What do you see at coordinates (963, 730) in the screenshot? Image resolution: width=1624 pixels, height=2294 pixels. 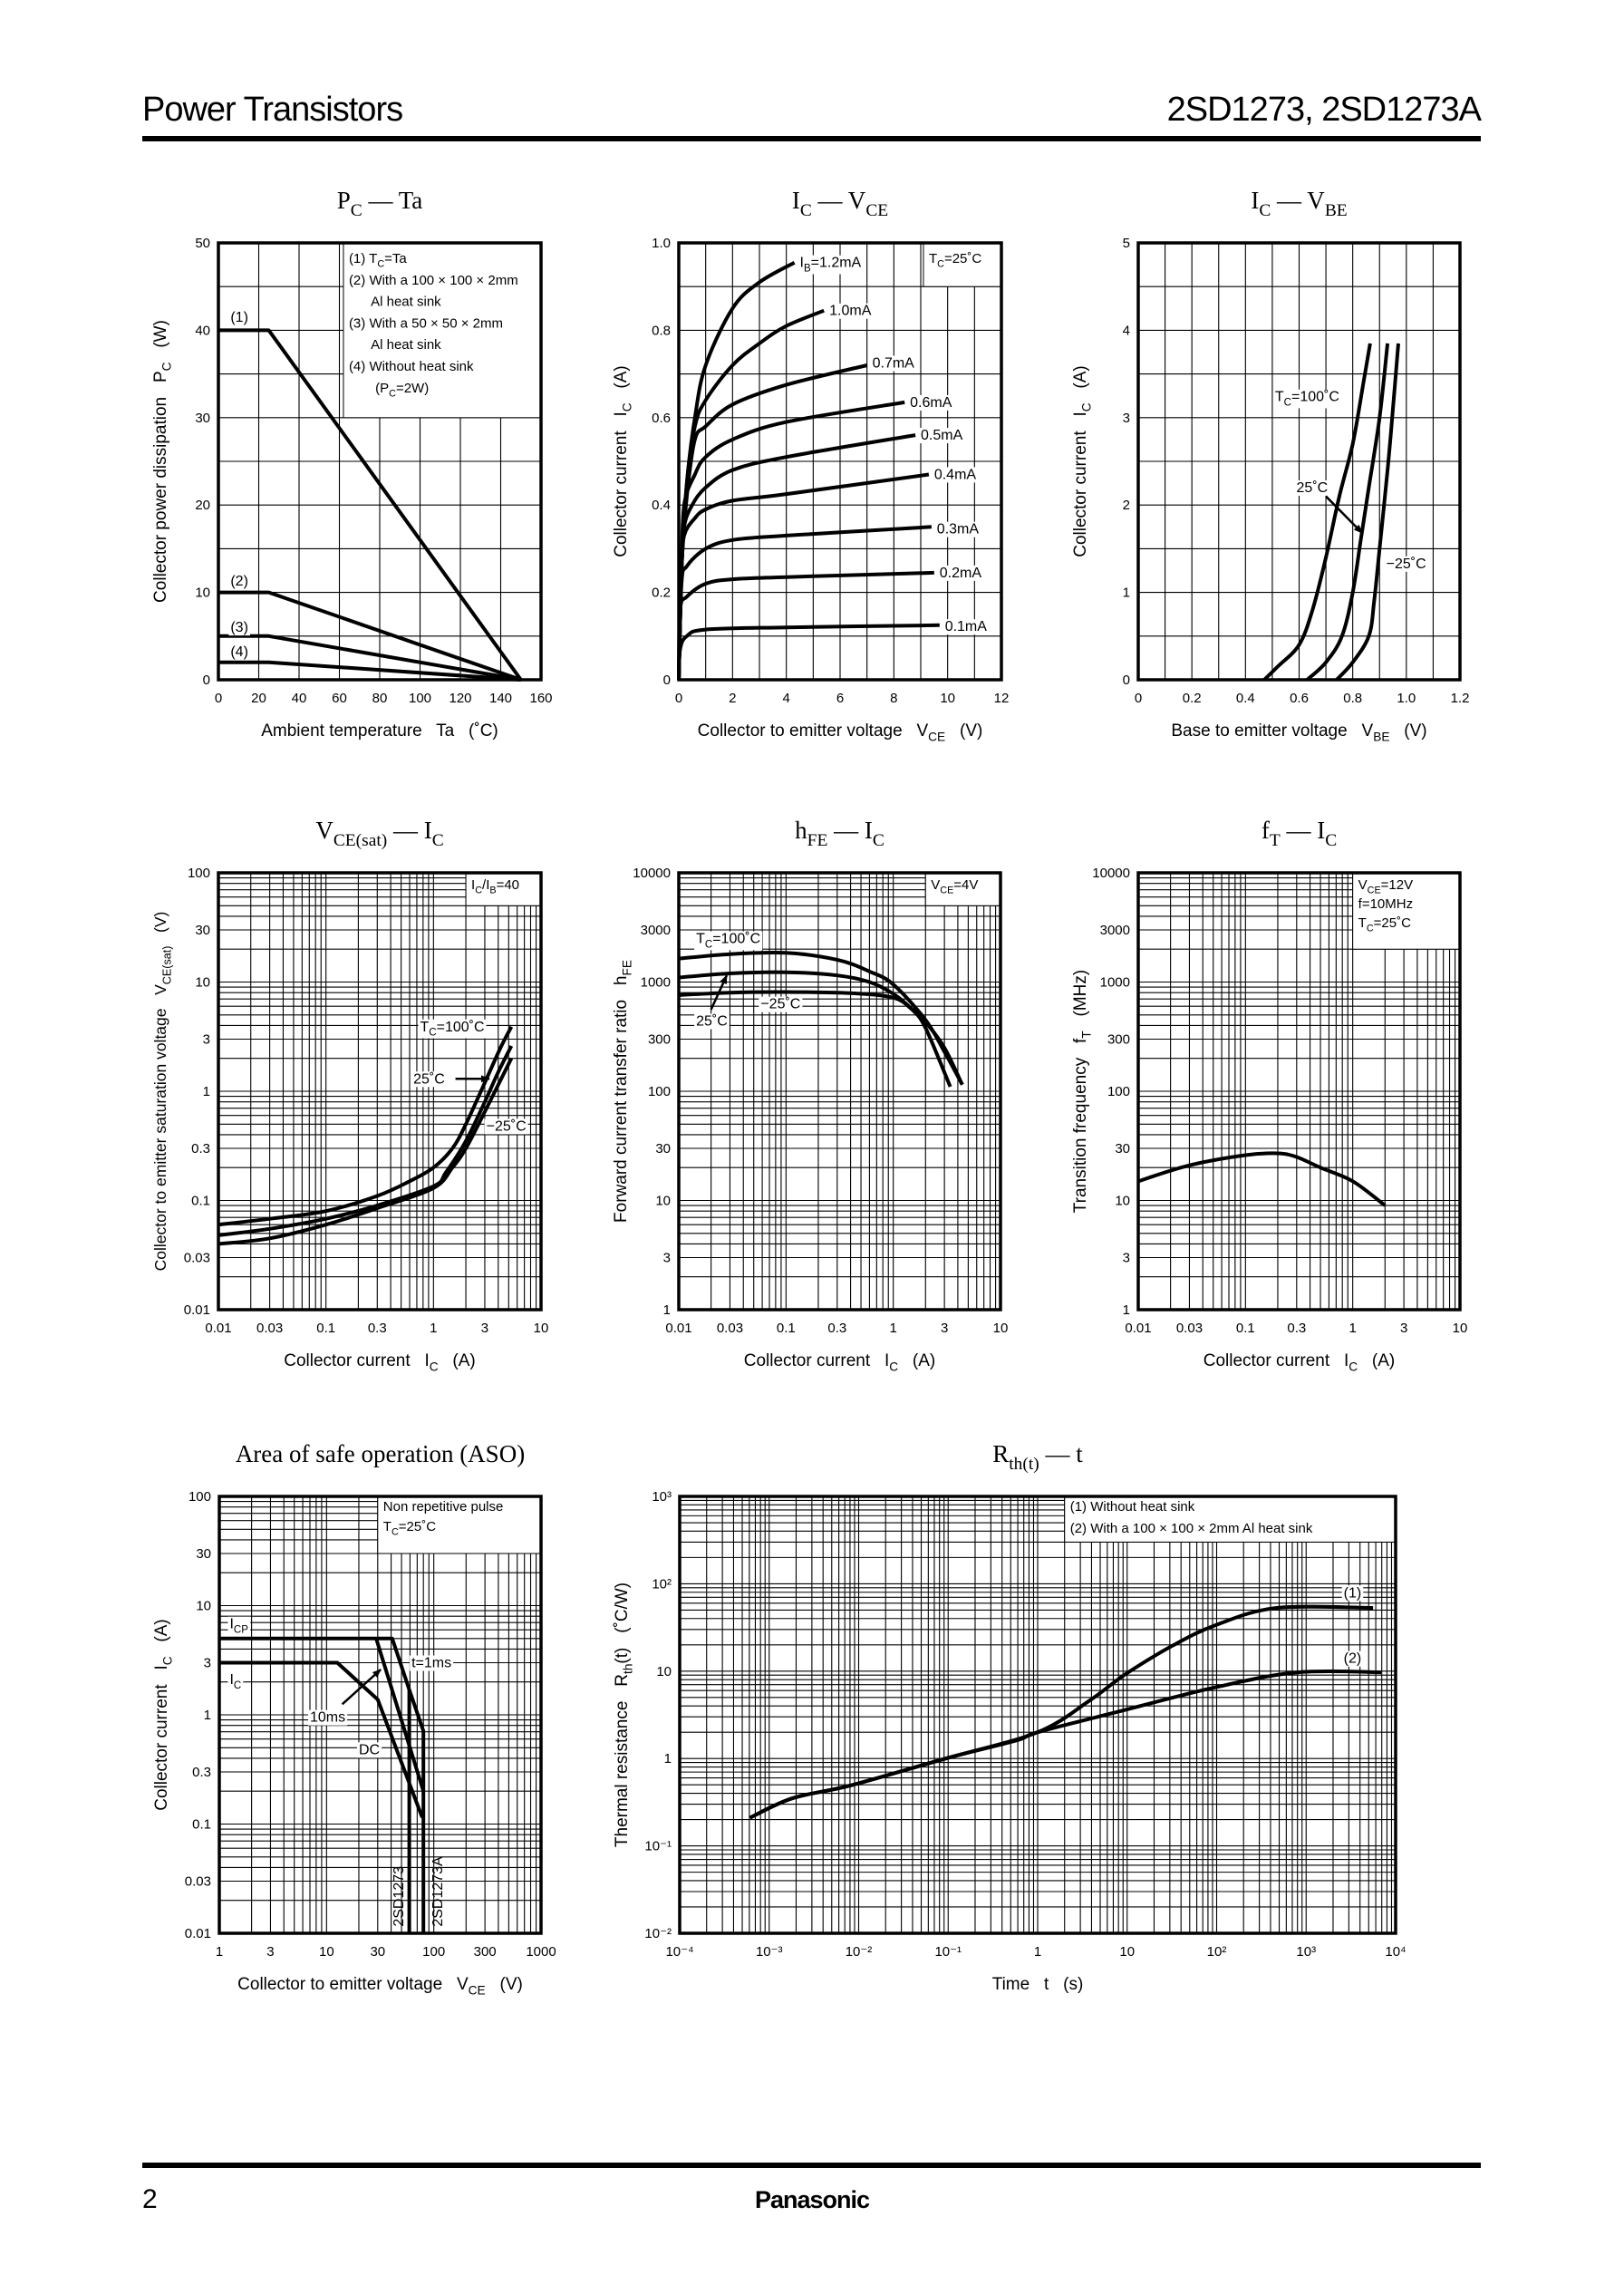 I see `text-part: (V)` at bounding box center [963, 730].